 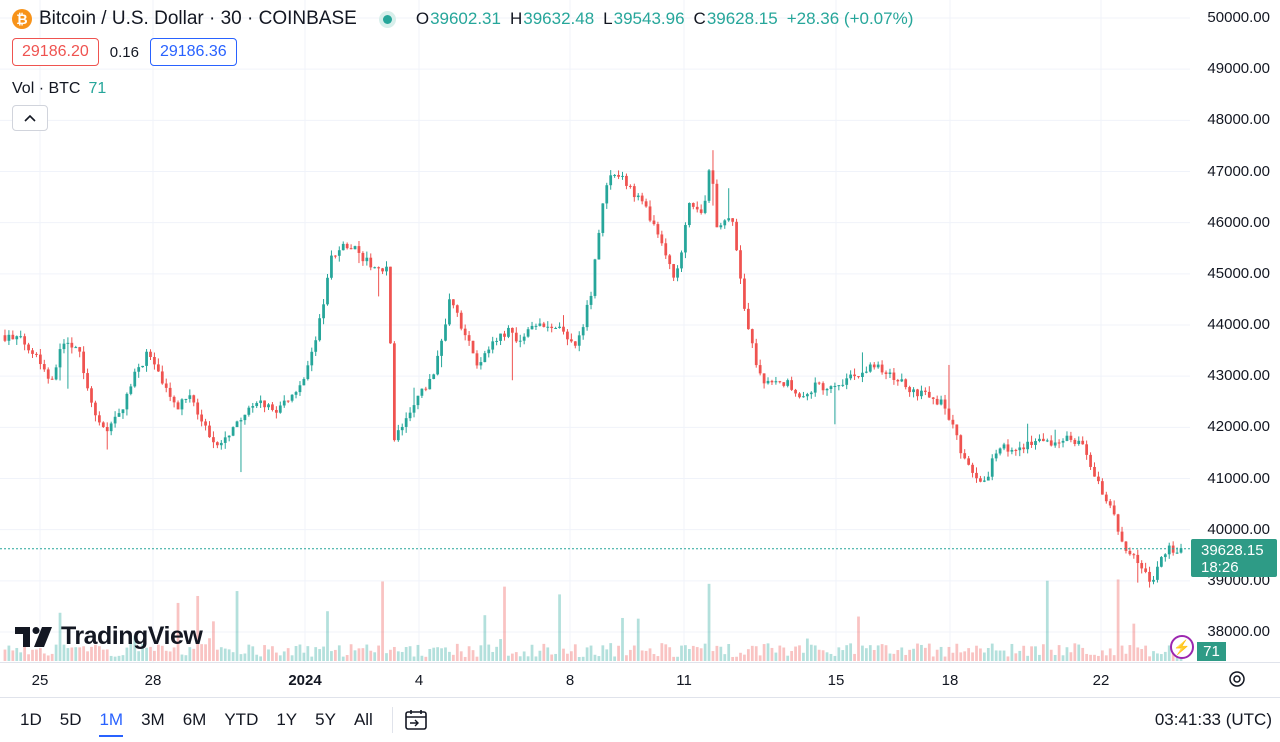 What do you see at coordinates (70, 719) in the screenshot?
I see `range-button-5d: 5D` at bounding box center [70, 719].